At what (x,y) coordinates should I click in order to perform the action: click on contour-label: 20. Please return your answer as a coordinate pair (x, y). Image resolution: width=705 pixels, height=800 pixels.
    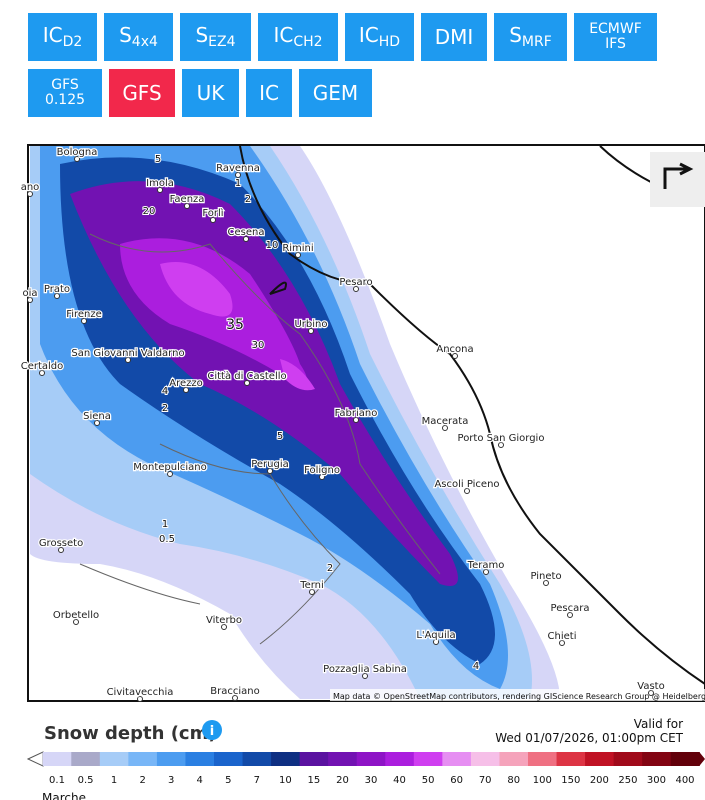
    Looking at the image, I should click on (149, 211).